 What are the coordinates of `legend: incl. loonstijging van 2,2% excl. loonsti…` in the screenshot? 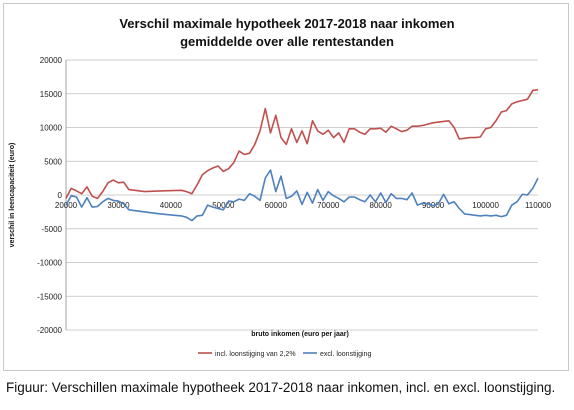 It's located at (284, 354).